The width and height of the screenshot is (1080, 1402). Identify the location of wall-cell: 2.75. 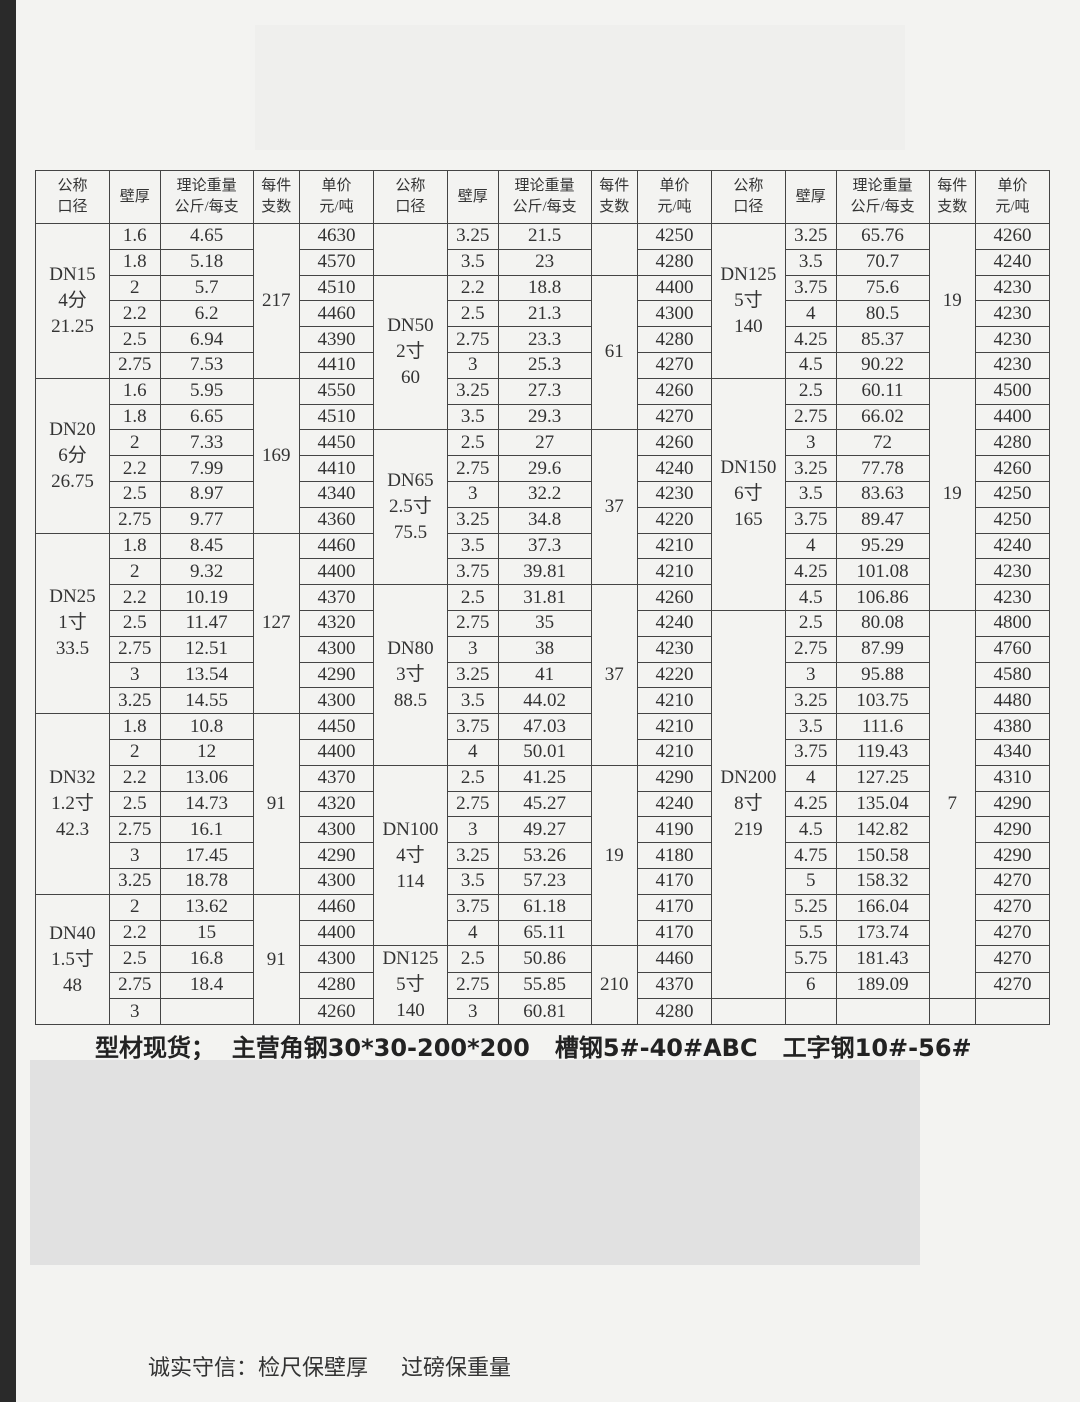
(134, 365).